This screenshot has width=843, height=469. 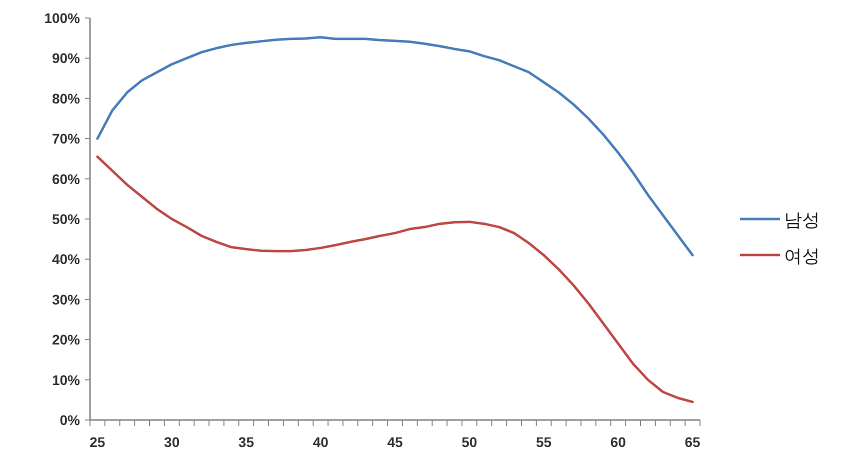 What do you see at coordinates (544, 442) in the screenshot?
I see `x-tick-label: 55` at bounding box center [544, 442].